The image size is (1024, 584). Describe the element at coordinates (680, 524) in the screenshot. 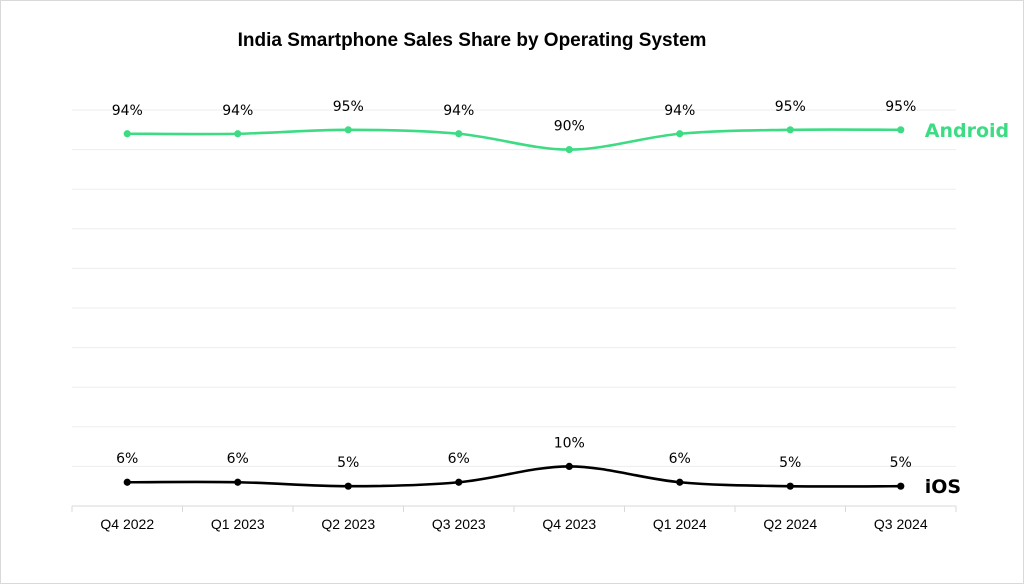

I see `x-tick-label: Q1 2024` at that location.